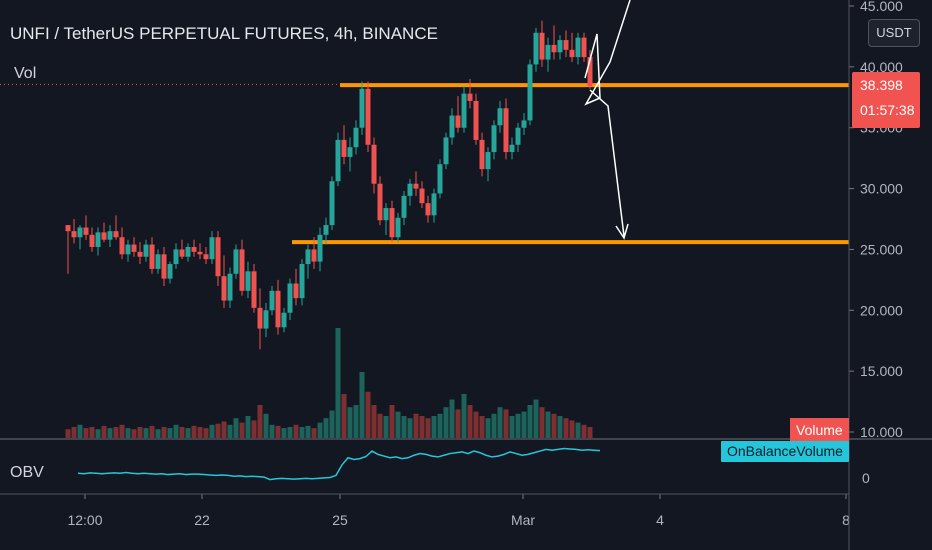  What do you see at coordinates (819, 430) in the screenshot?
I see `volume-label: Volume` at bounding box center [819, 430].